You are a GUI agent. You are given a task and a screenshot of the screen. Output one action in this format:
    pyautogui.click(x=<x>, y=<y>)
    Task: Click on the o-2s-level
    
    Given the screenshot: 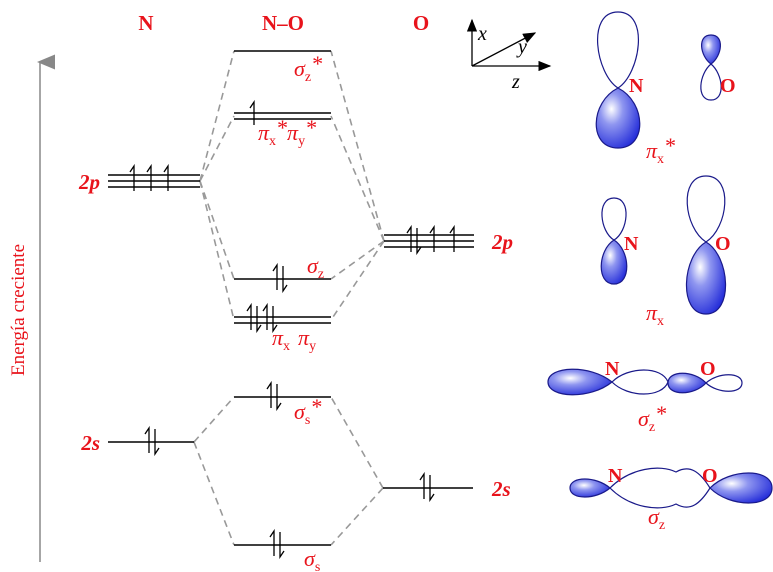 What is the action you would take?
    pyautogui.click(x=428, y=487)
    